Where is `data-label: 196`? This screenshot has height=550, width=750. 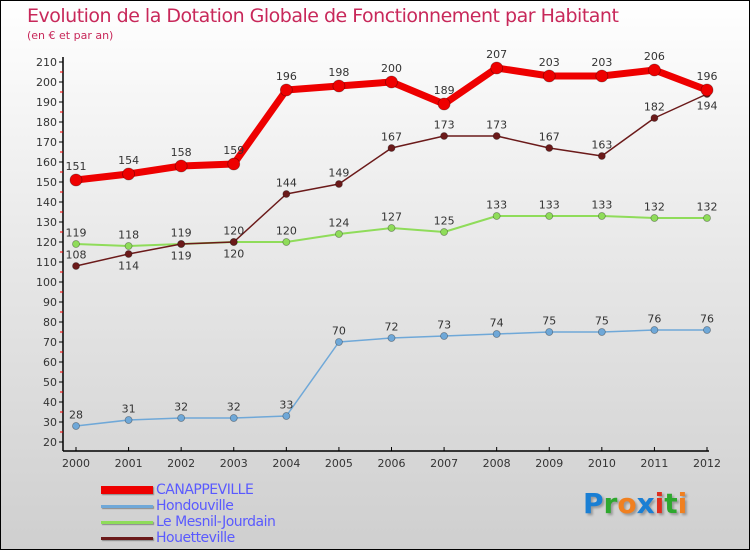 data-label: 196 is located at coordinates (286, 76).